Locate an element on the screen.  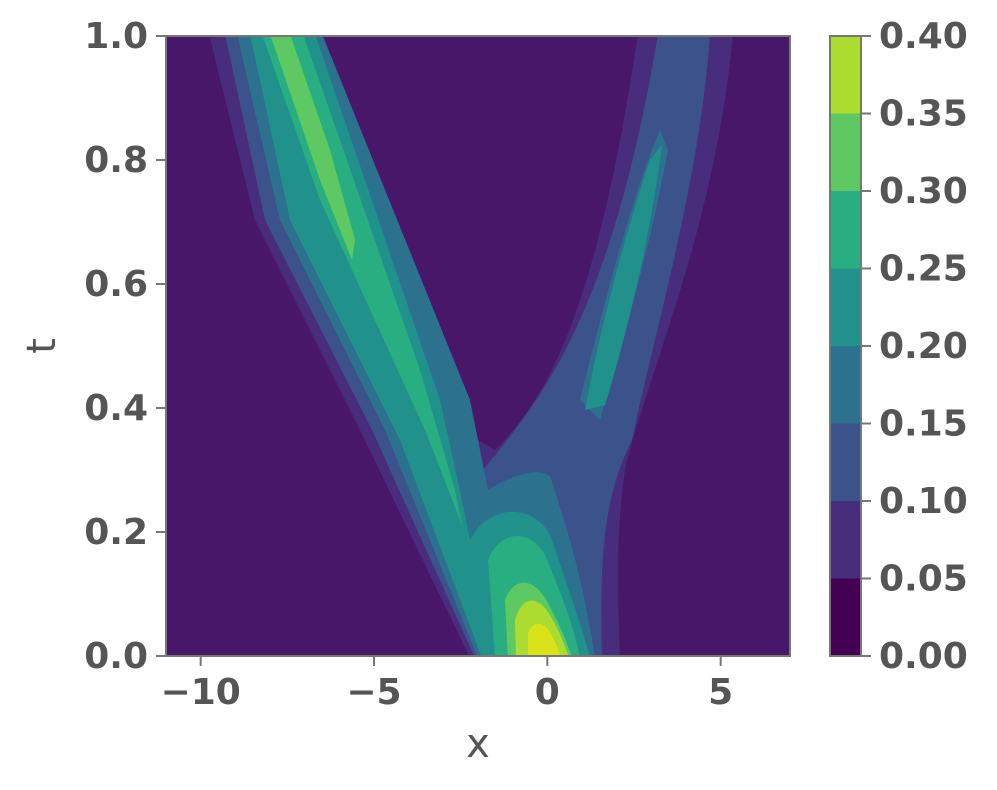
y-tick-label: 0.8 is located at coordinates (116, 160).